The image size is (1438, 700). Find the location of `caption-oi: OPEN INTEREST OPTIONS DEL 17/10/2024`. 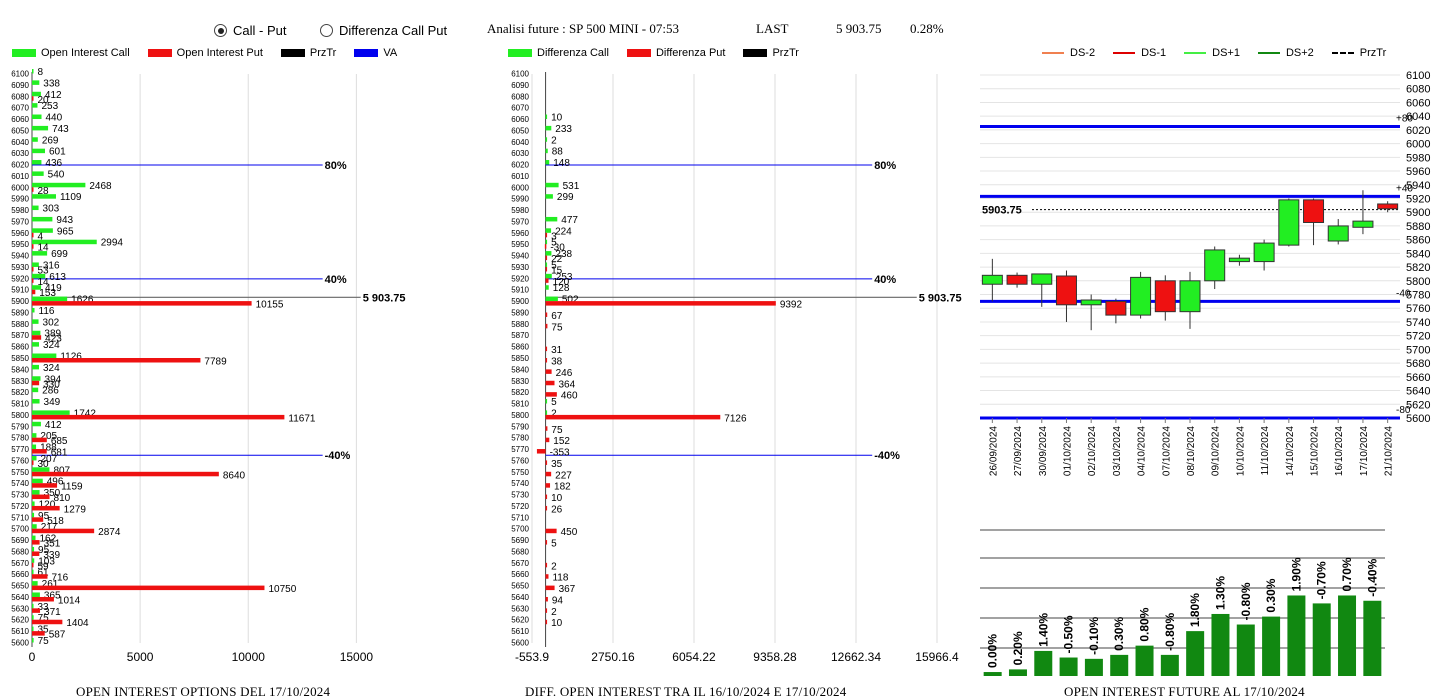

caption-oi: OPEN INTEREST OPTIONS DEL 17/10/2024 is located at coordinates (203, 691).